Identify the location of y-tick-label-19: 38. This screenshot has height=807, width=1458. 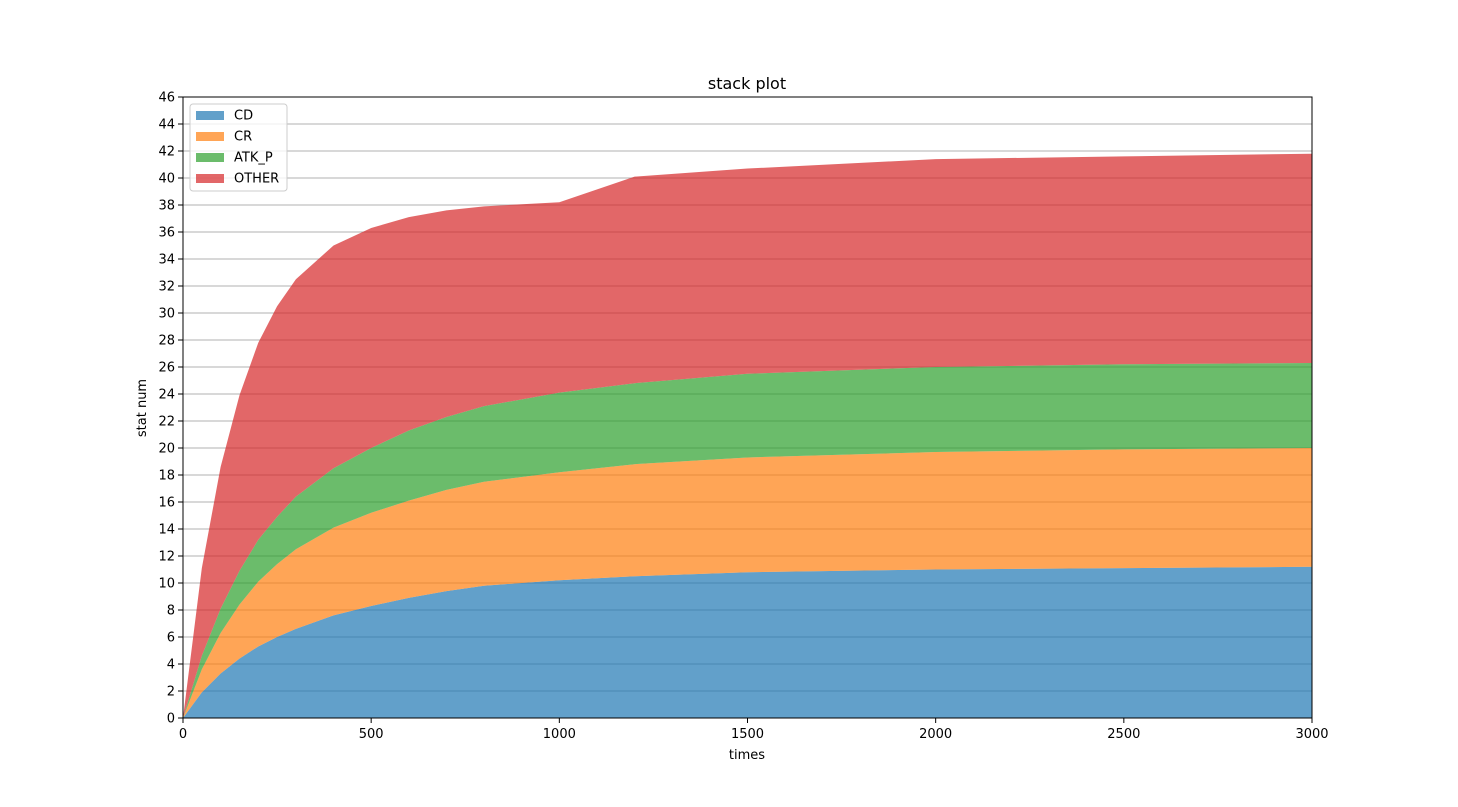
(166, 206).